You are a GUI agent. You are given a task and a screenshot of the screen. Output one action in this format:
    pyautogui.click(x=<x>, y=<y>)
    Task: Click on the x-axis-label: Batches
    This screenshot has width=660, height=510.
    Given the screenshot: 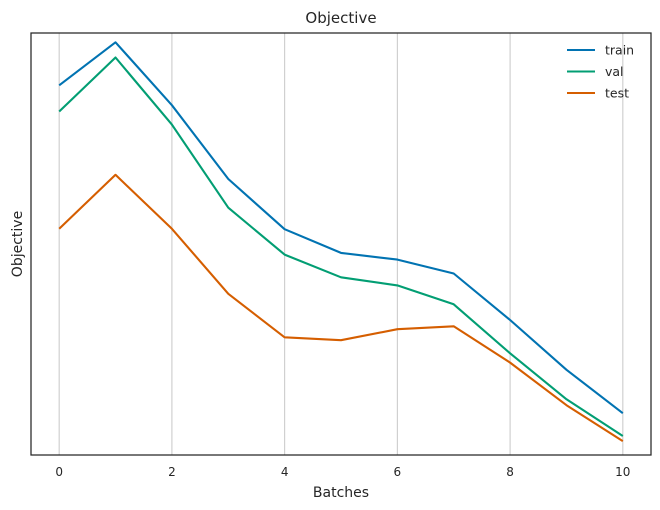 What is the action you would take?
    pyautogui.click(x=341, y=493)
    